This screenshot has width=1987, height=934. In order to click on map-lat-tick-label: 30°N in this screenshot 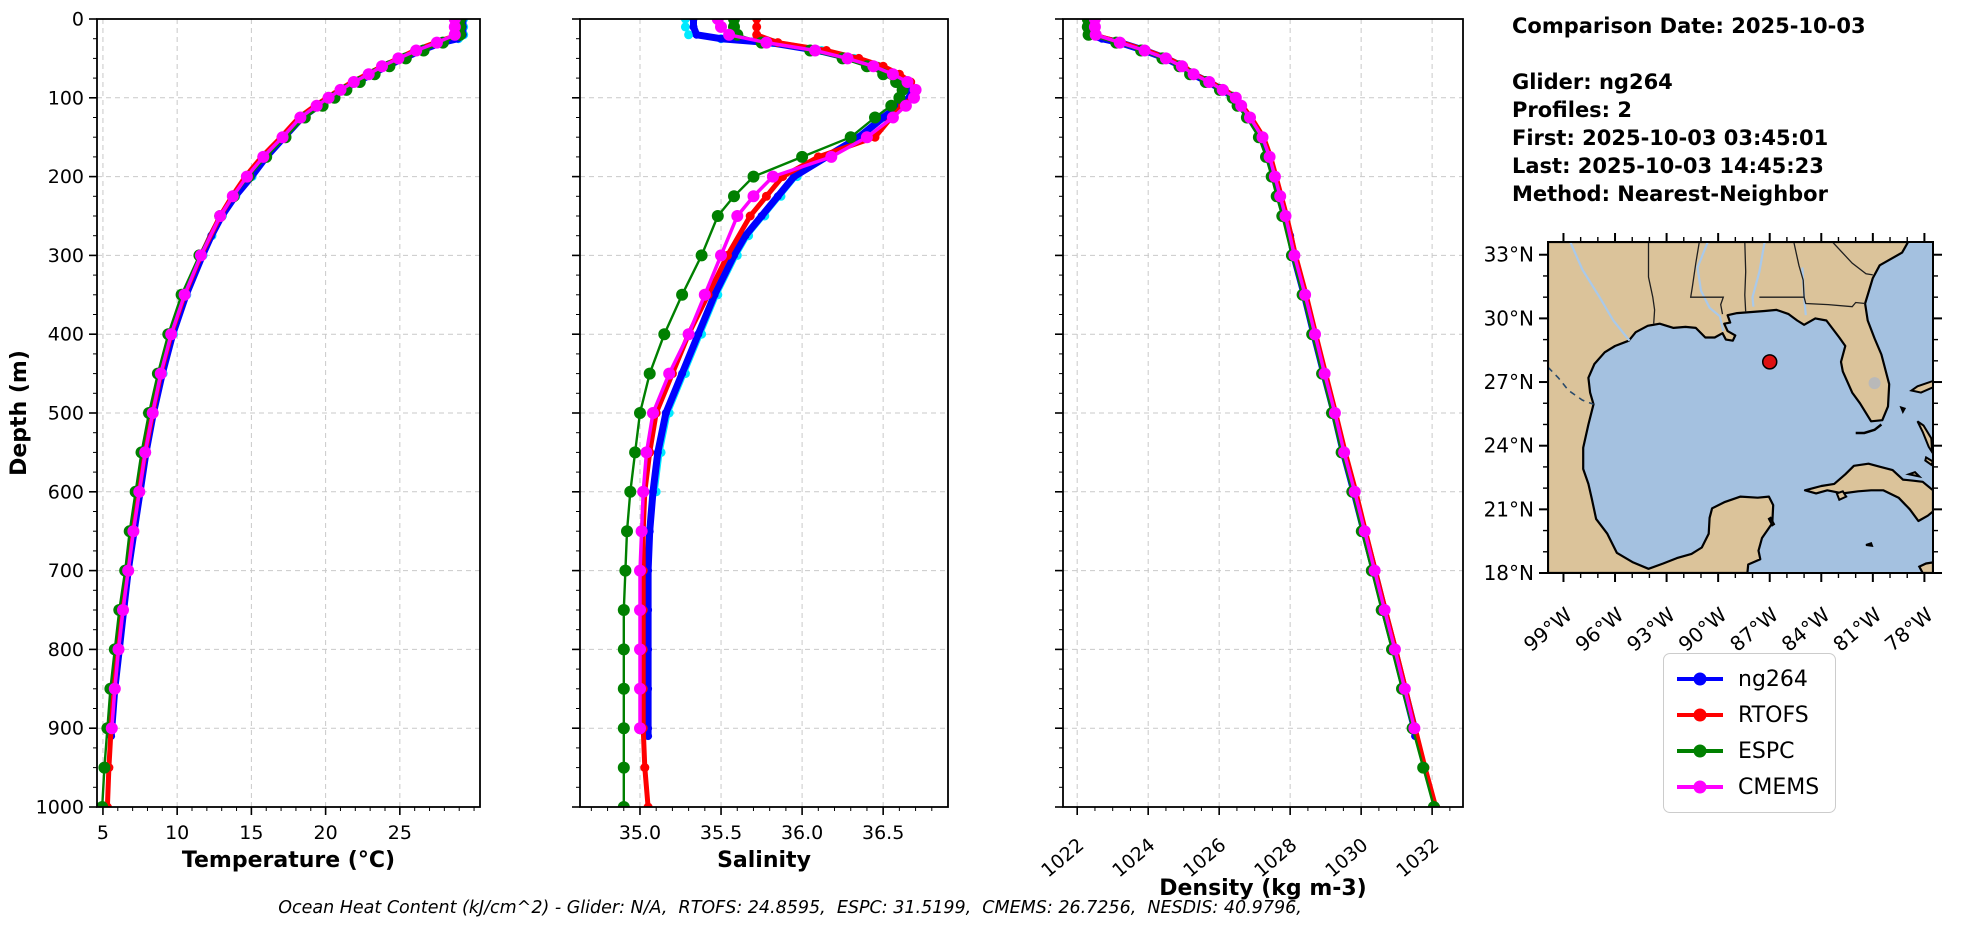, I will do `click(1509, 318)`.